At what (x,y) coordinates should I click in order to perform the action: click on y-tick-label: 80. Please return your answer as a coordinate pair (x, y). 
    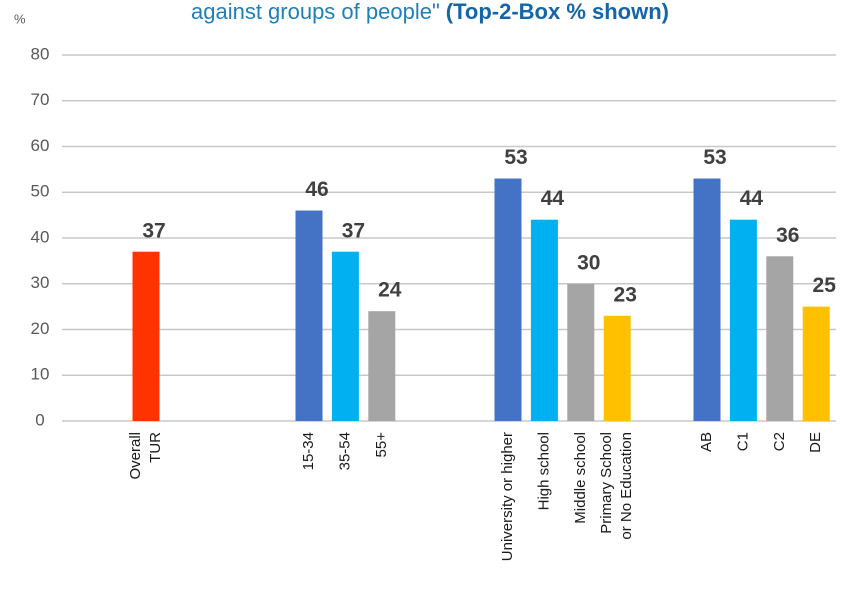
    Looking at the image, I should click on (40, 53).